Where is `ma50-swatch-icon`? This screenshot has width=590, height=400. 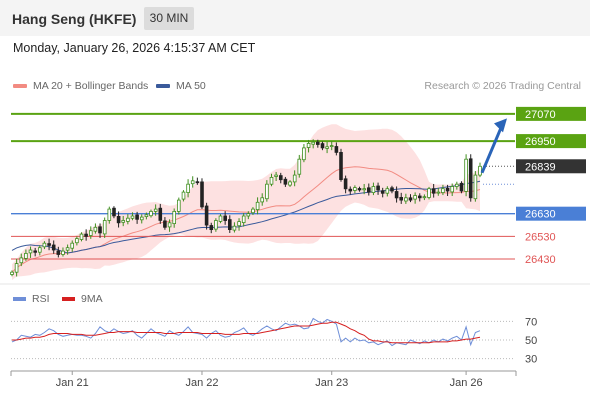
ma50-swatch-icon is located at coordinates (163, 86).